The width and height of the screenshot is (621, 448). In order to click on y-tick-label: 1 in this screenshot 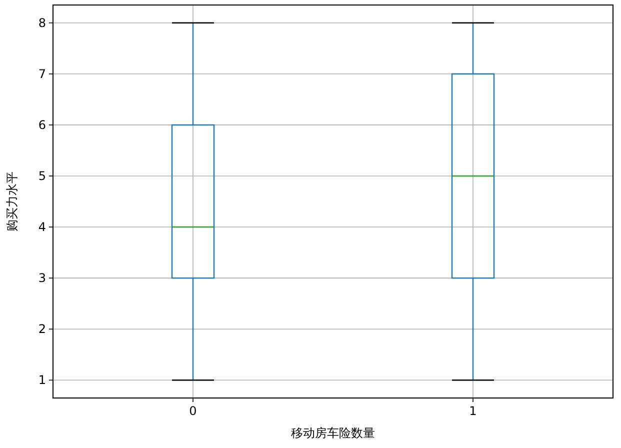, I will do `click(42, 380)`.